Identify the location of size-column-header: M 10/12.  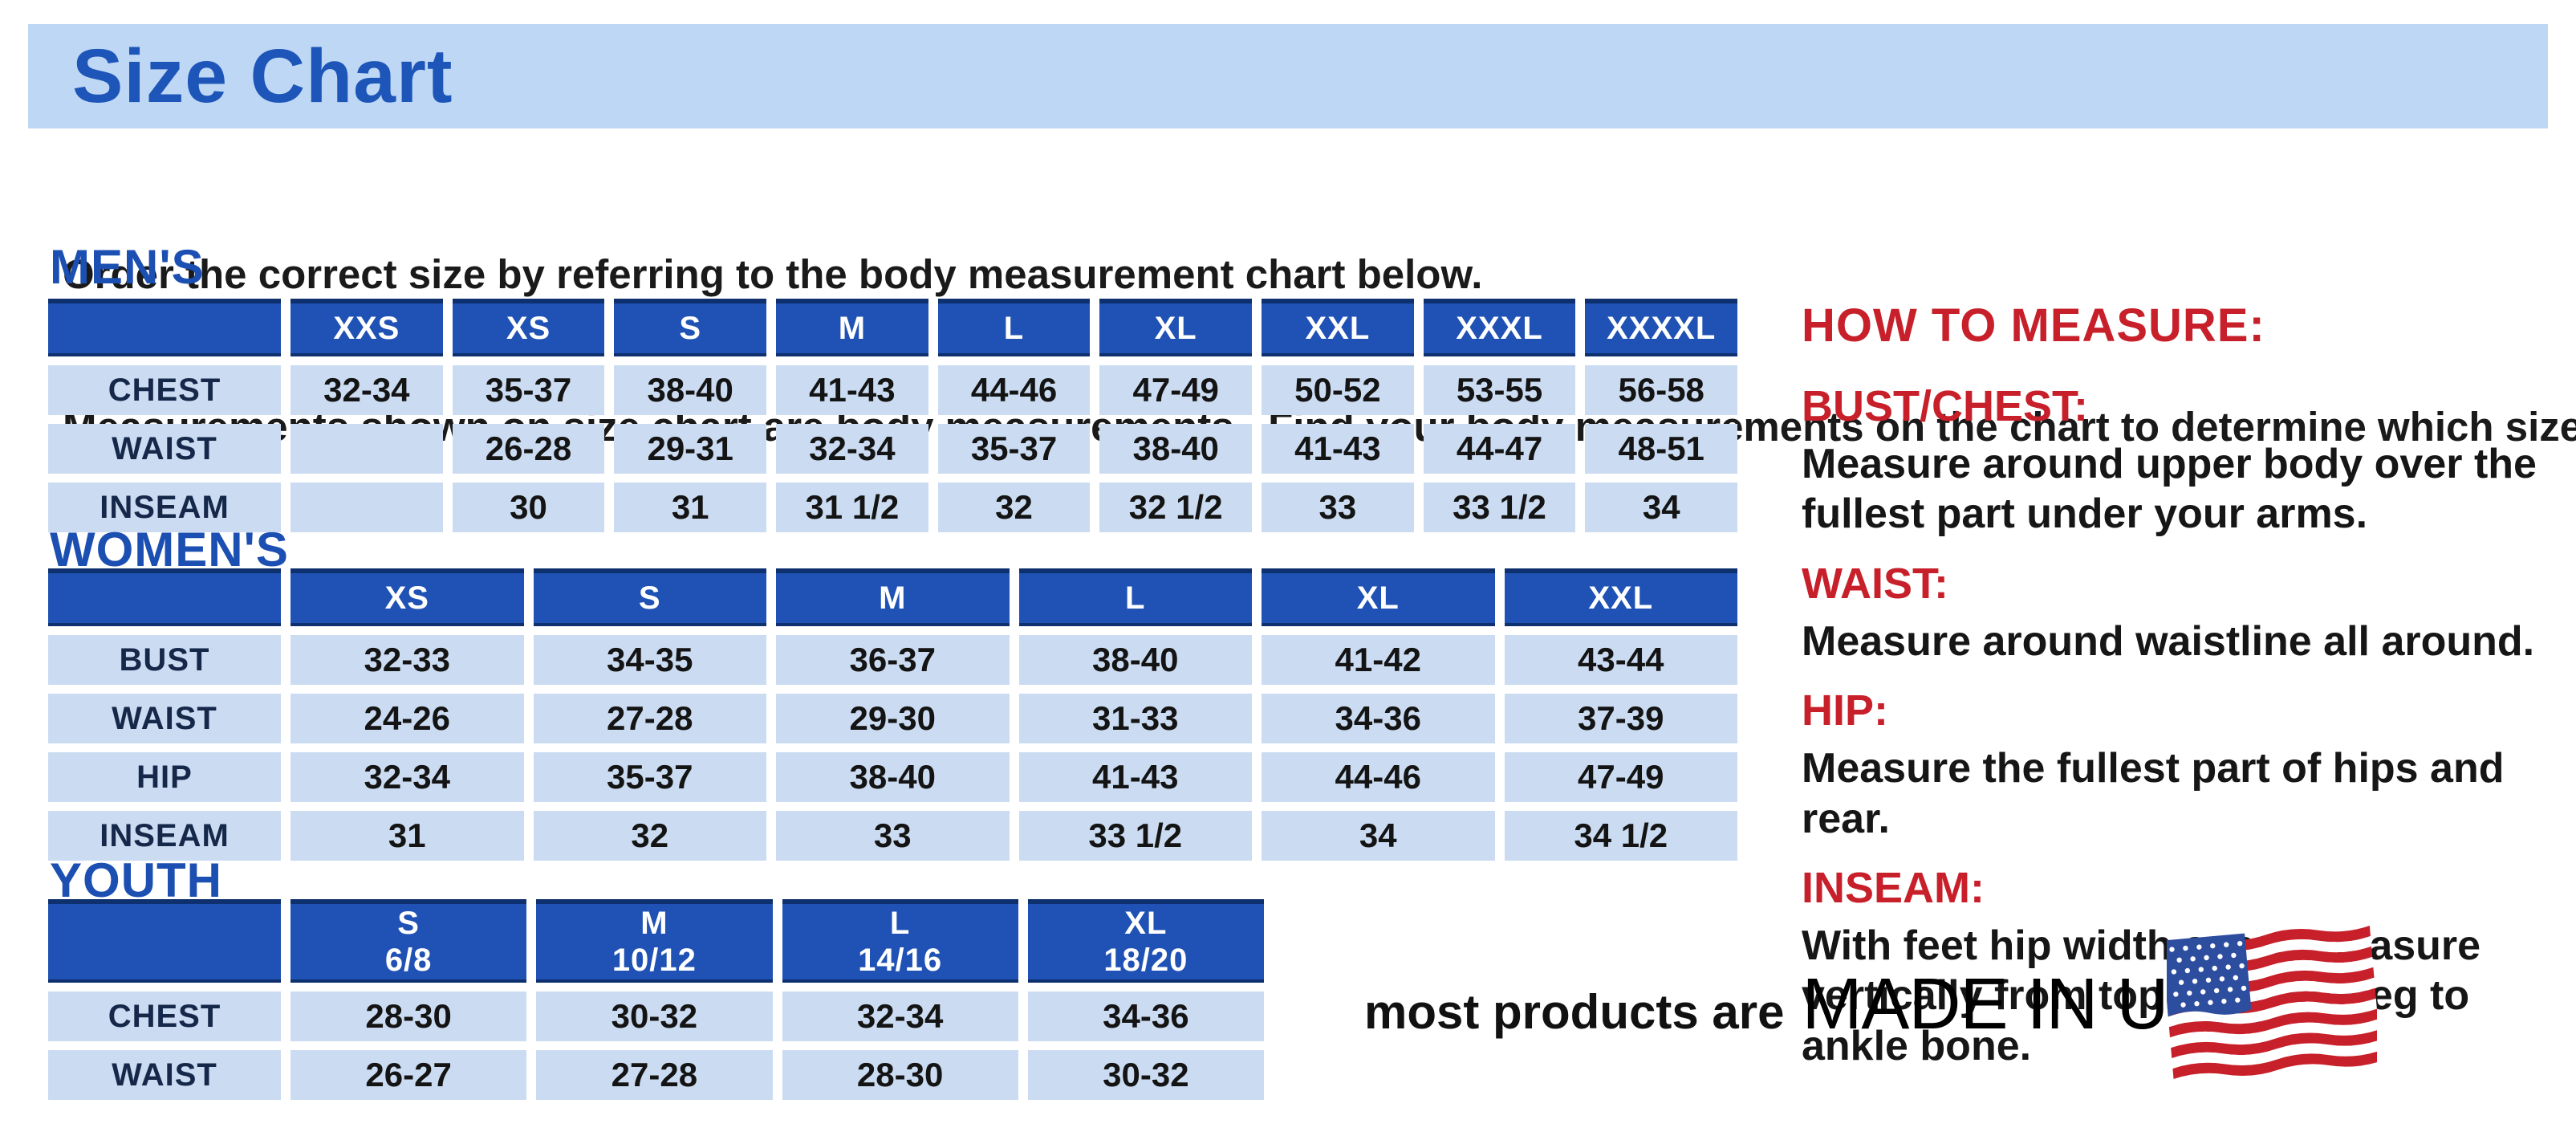
(655, 941).